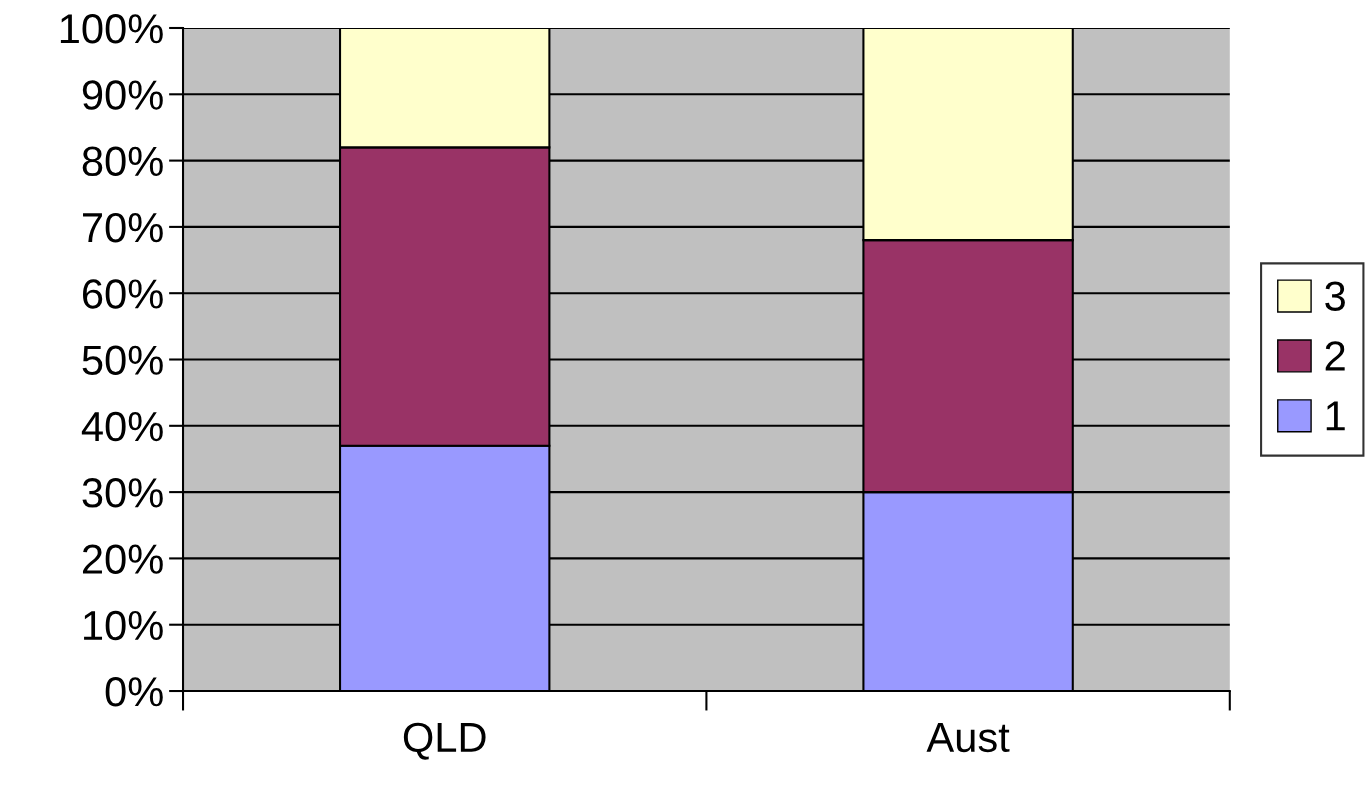 Image resolution: width=1371 pixels, height=793 pixels. Describe the element at coordinates (1335, 296) in the screenshot. I see `legend-label: 3` at that location.